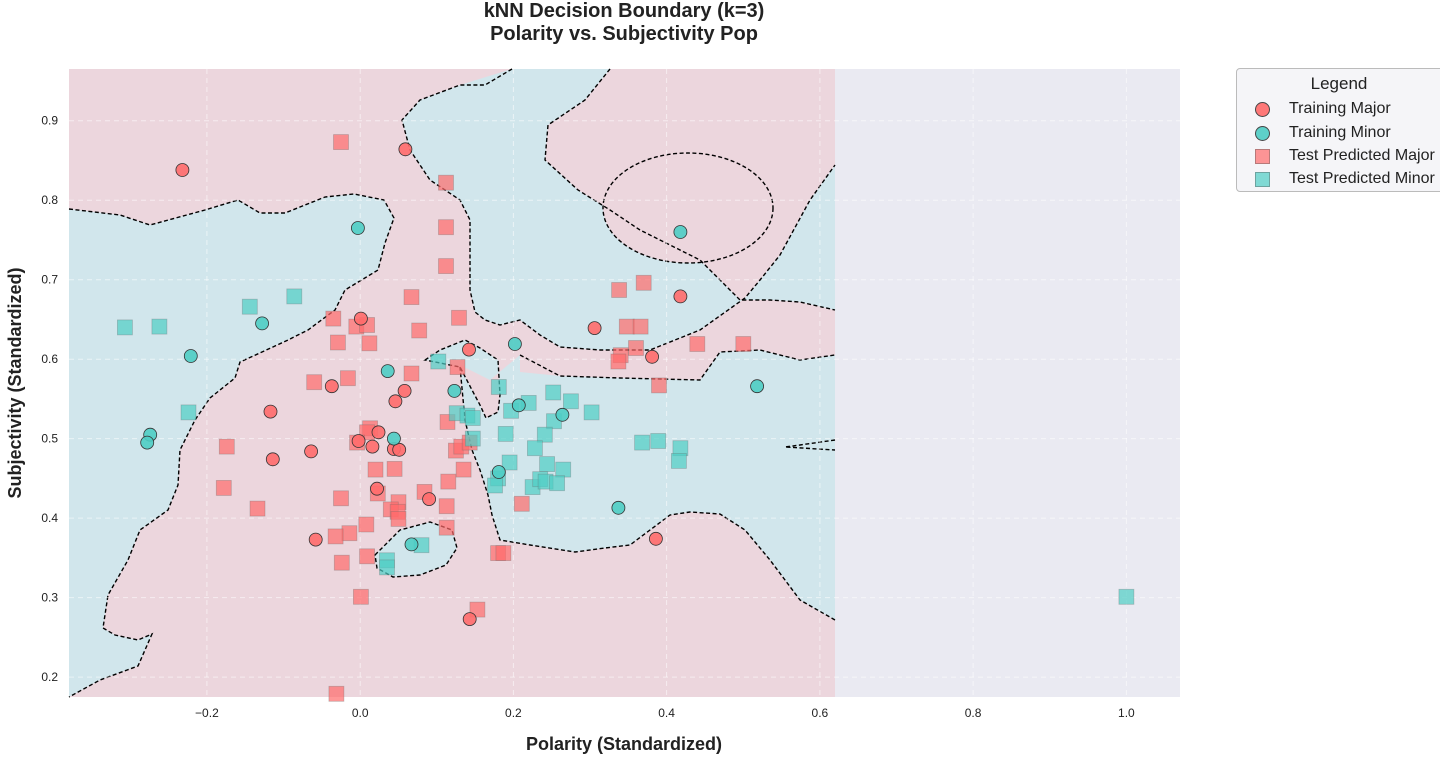 Image resolution: width=1440 pixels, height=757 pixels. What do you see at coordinates (1262, 156) in the screenshot?
I see `legend-marker-test-major` at bounding box center [1262, 156].